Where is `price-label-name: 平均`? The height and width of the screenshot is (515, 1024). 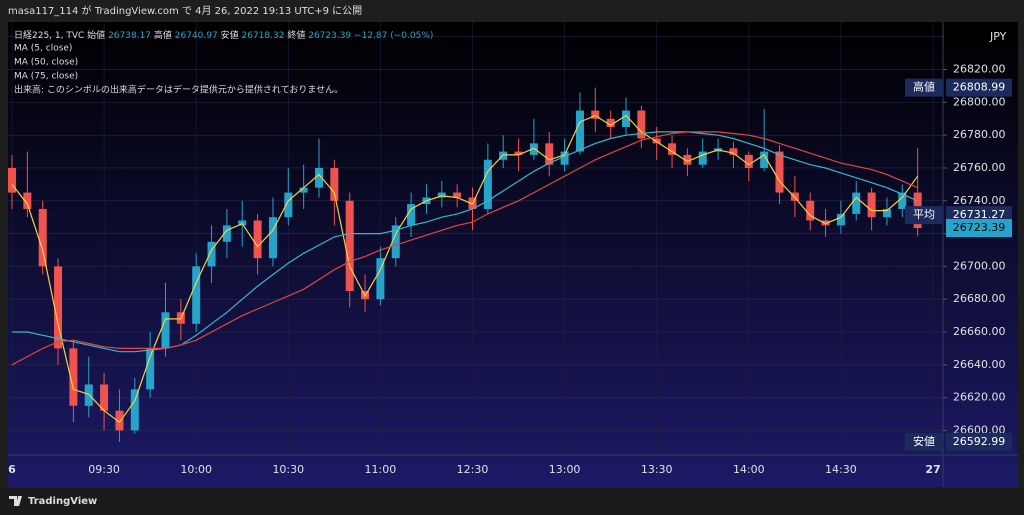
price-label-name: 平均 is located at coordinates (924, 214).